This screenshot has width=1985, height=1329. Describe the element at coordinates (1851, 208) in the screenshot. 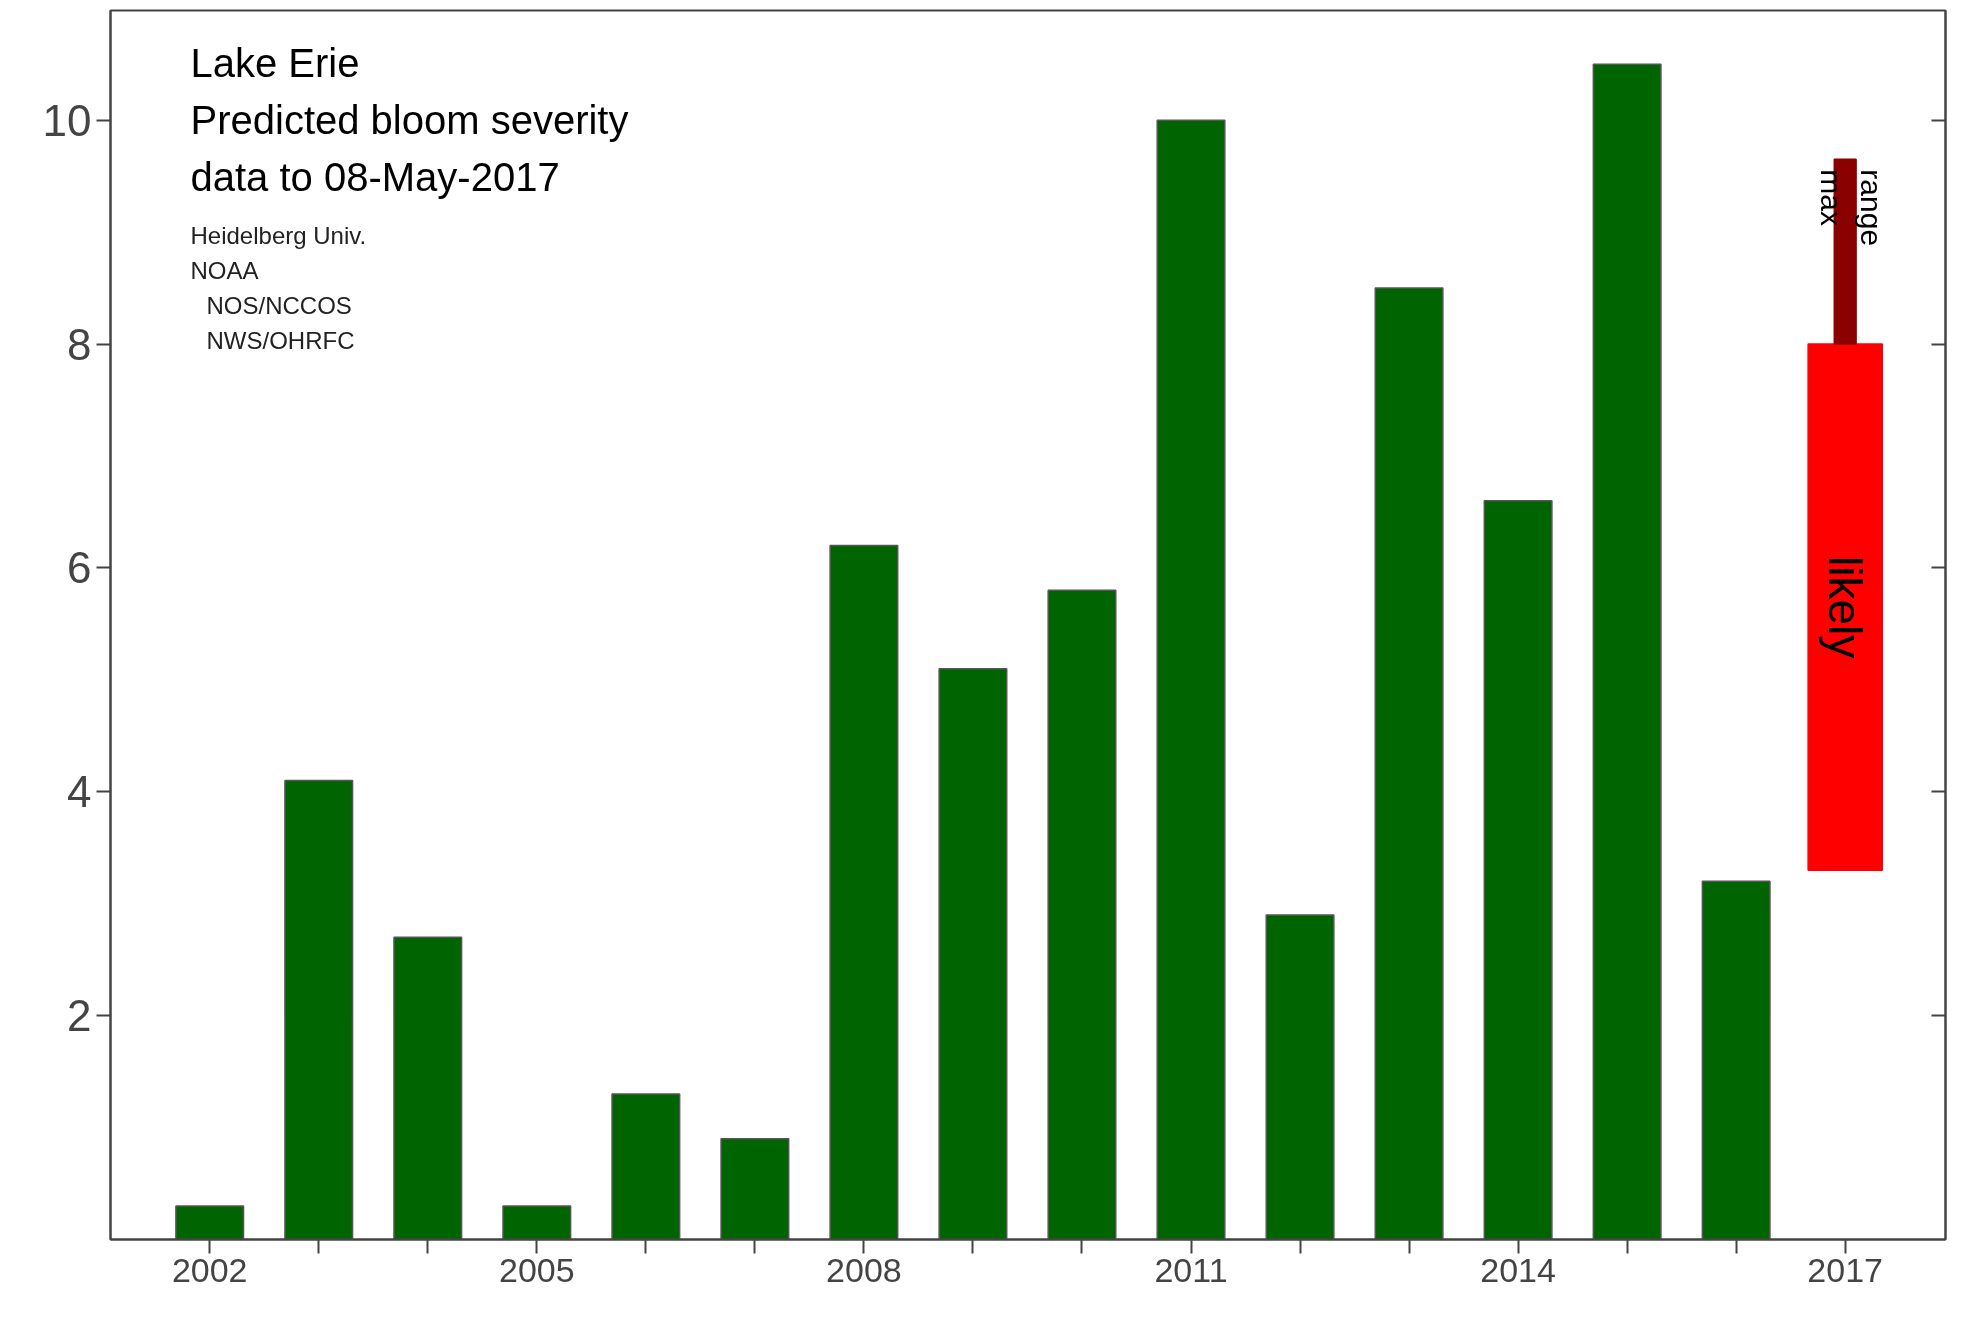

I see `series-label: max range` at that location.